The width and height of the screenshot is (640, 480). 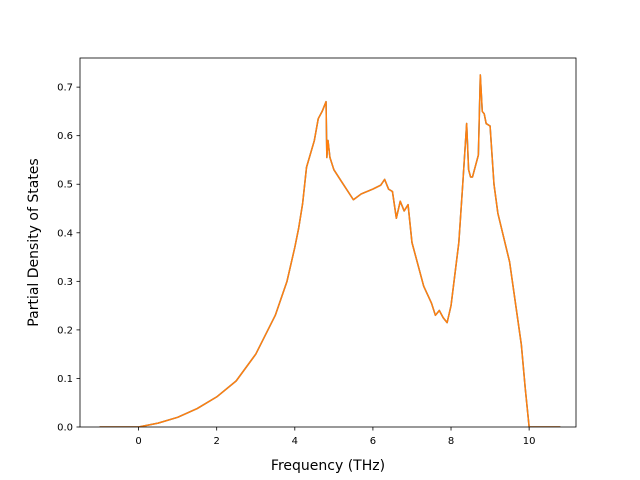 I want to click on x-tick-label: 10, so click(x=529, y=441).